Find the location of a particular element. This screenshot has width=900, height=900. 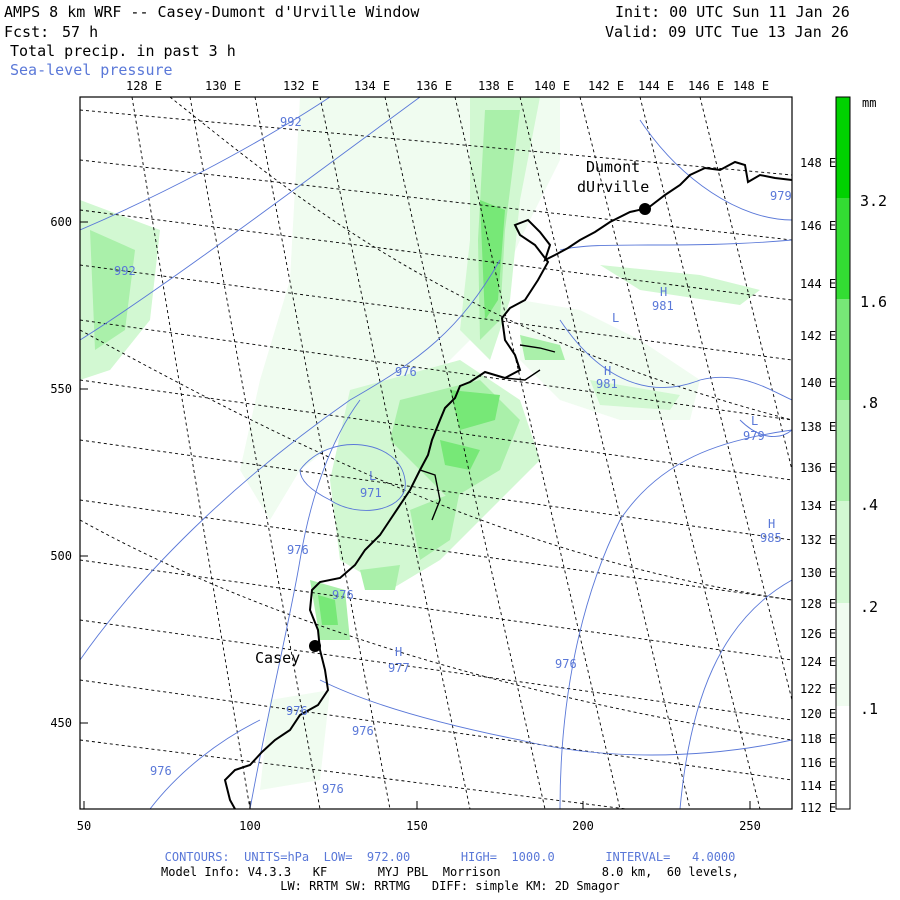

lon-label: 124 E is located at coordinates (818, 662).